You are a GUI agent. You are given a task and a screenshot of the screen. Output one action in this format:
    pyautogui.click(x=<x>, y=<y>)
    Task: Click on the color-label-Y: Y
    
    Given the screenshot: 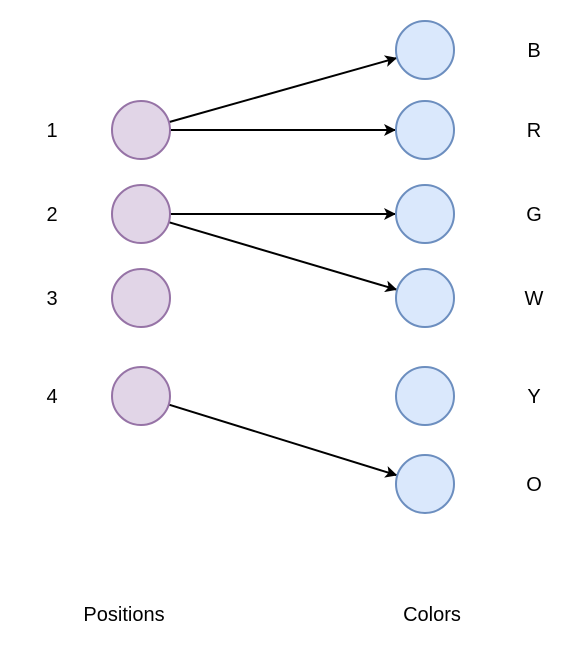 What is the action you would take?
    pyautogui.click(x=533, y=397)
    